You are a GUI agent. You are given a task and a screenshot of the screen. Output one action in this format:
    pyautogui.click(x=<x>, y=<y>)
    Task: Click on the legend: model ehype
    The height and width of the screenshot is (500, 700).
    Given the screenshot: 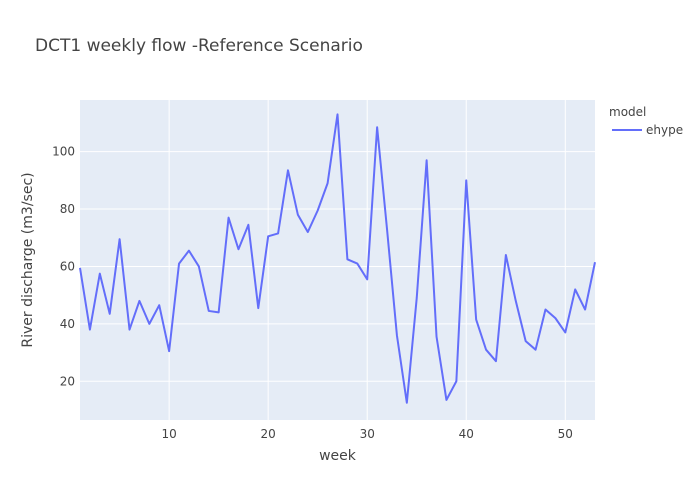 What is the action you would take?
    pyautogui.click(x=646, y=121)
    